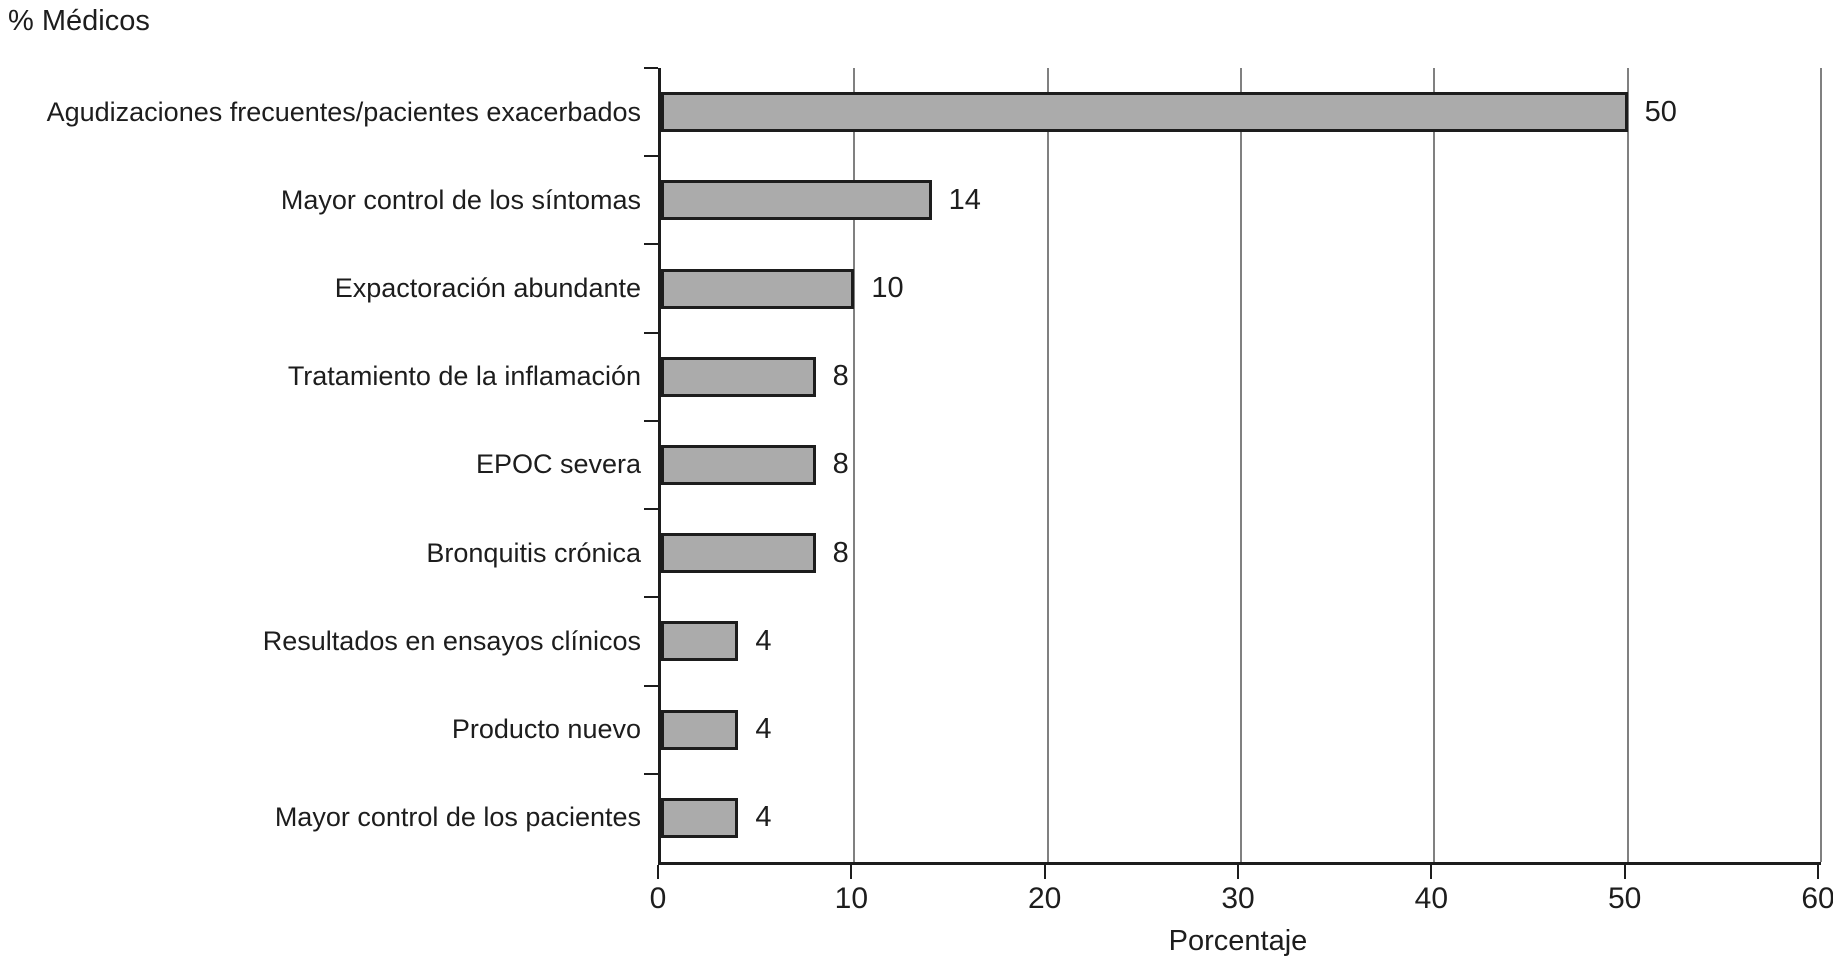 This screenshot has height=972, width=1833. What do you see at coordinates (533, 552) in the screenshot?
I see `category-label: Bronquitis crónica` at bounding box center [533, 552].